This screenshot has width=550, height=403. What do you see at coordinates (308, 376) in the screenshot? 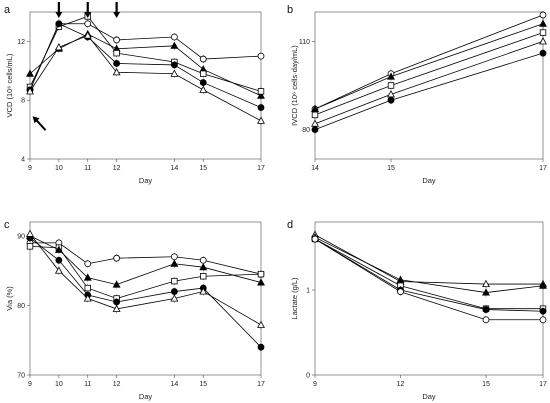
I see `y-tick-label: 0` at bounding box center [308, 376].